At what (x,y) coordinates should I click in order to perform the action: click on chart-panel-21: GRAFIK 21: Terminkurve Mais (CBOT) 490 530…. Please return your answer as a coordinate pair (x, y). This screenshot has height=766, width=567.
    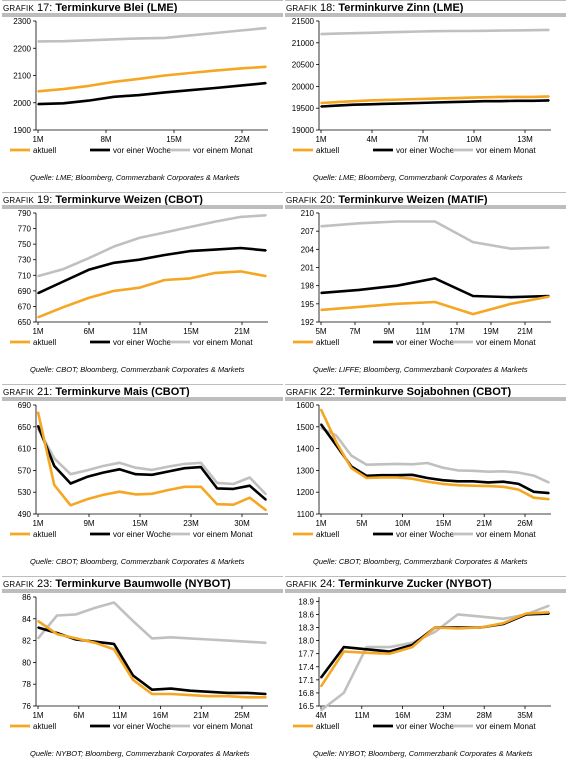
    Looking at the image, I should click on (142, 479).